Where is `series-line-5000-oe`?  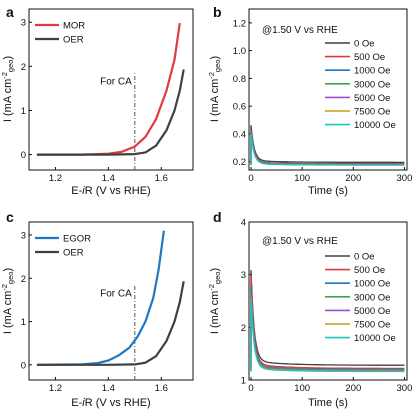
series-line-5000-oe is located at coordinates (327, 149).